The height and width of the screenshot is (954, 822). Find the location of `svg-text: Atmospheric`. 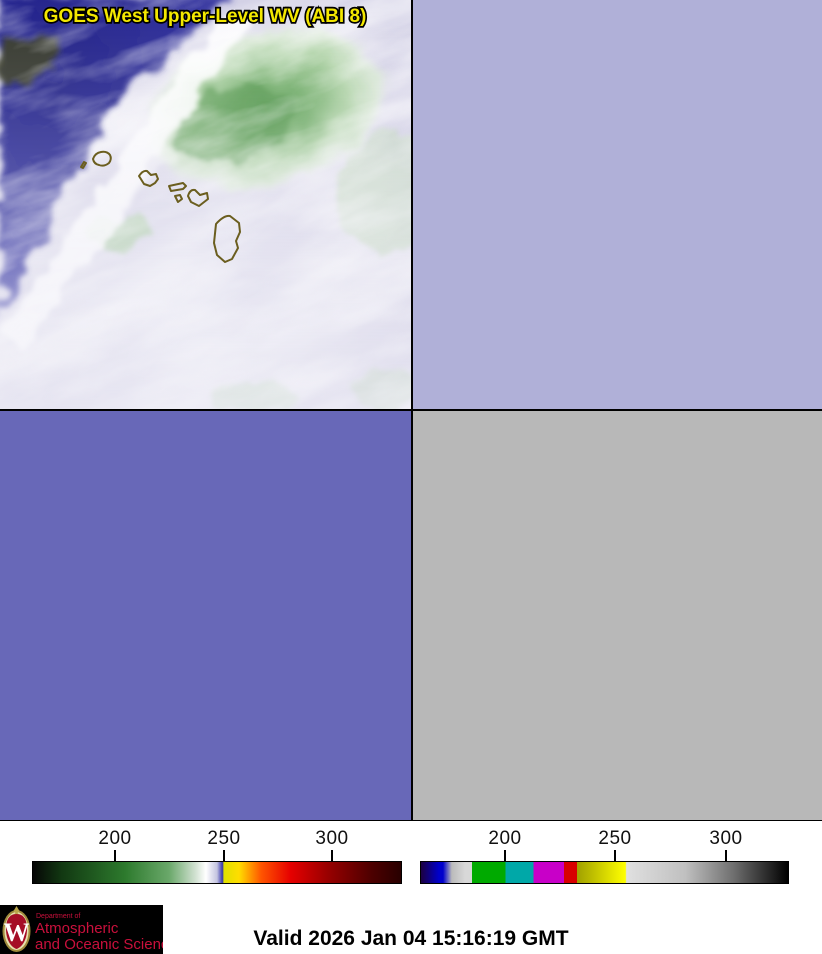

svg-text: Atmospheric is located at coordinates (77, 928).